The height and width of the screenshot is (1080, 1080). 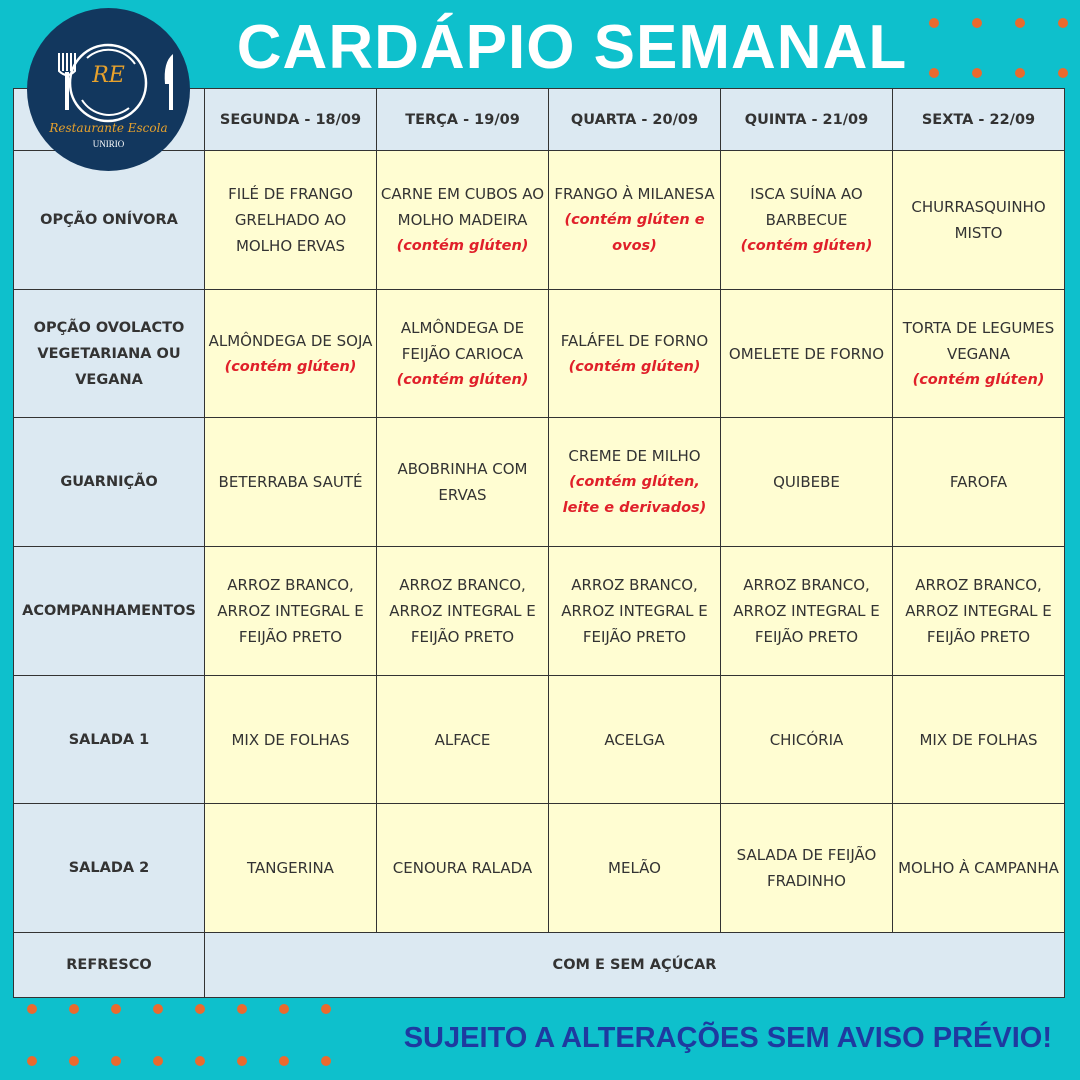 I want to click on dish-name: BETERRABA SAUTÉ, so click(x=290, y=482).